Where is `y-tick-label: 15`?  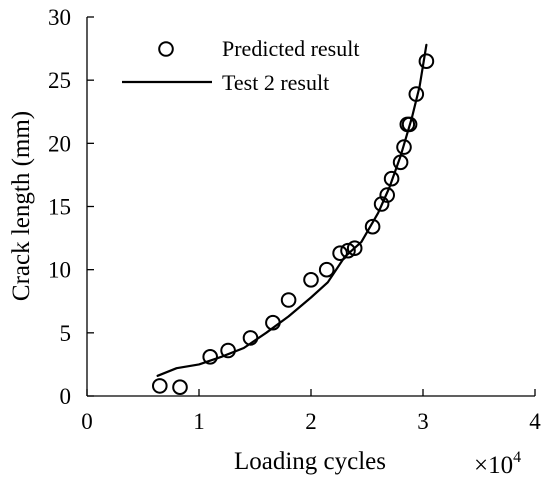
y-tick-label: 15 is located at coordinates (59, 207).